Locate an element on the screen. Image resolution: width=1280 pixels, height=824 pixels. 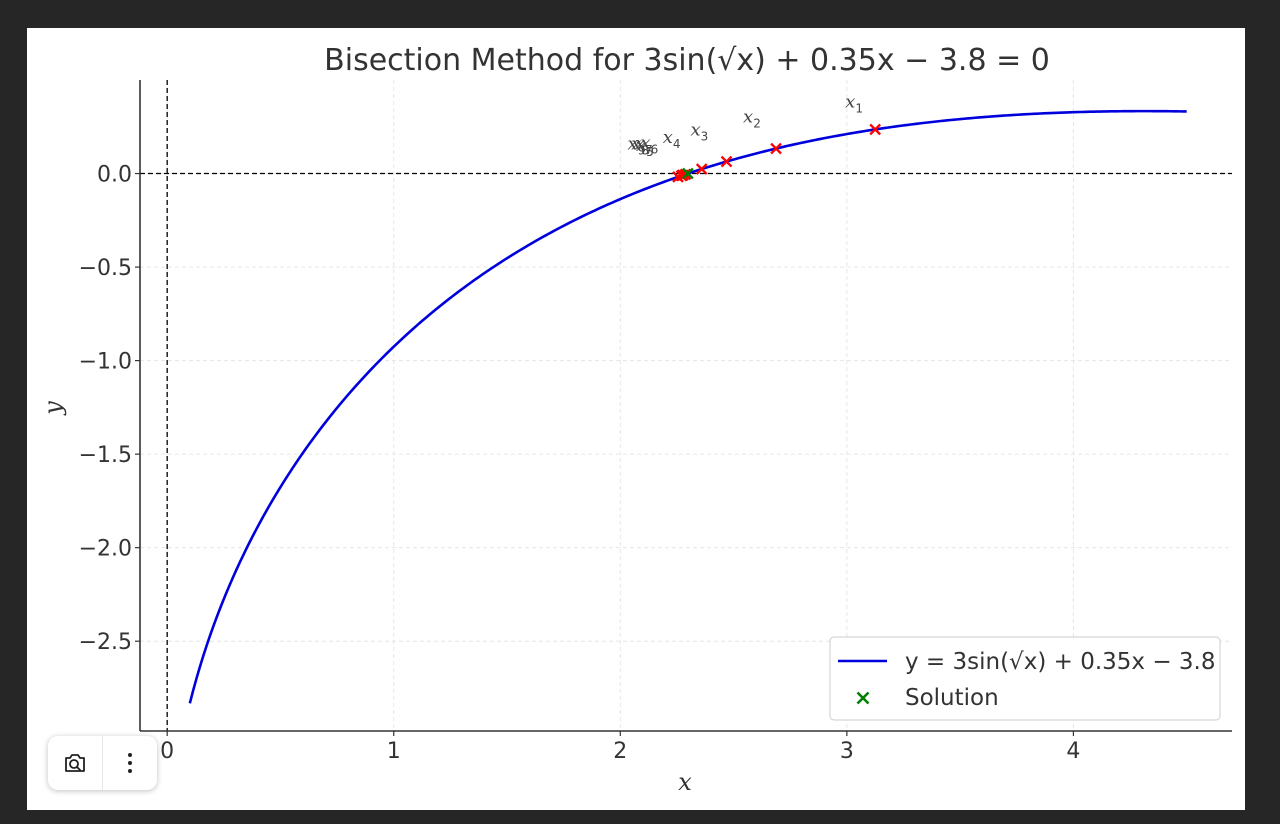
x-tick-label: 4 is located at coordinates (1073, 751).